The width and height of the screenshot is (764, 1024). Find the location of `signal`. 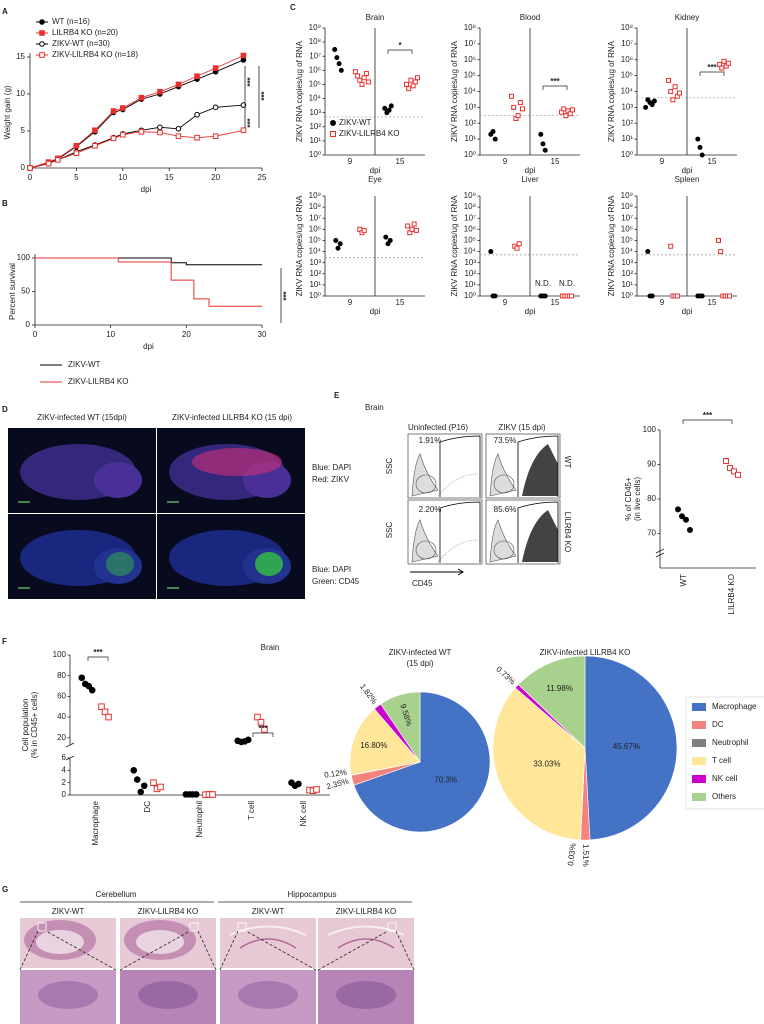

signal is located at coordinates (237, 462).